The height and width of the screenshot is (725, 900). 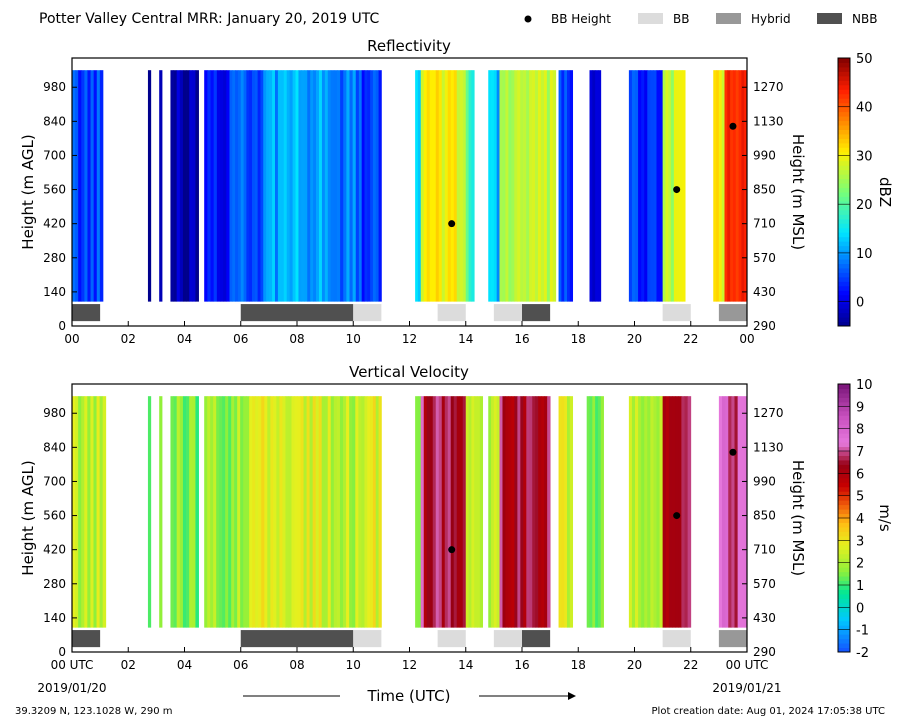 What do you see at coordinates (768, 87) in the screenshot?
I see `y2-tick-label: 1270` at bounding box center [768, 87].